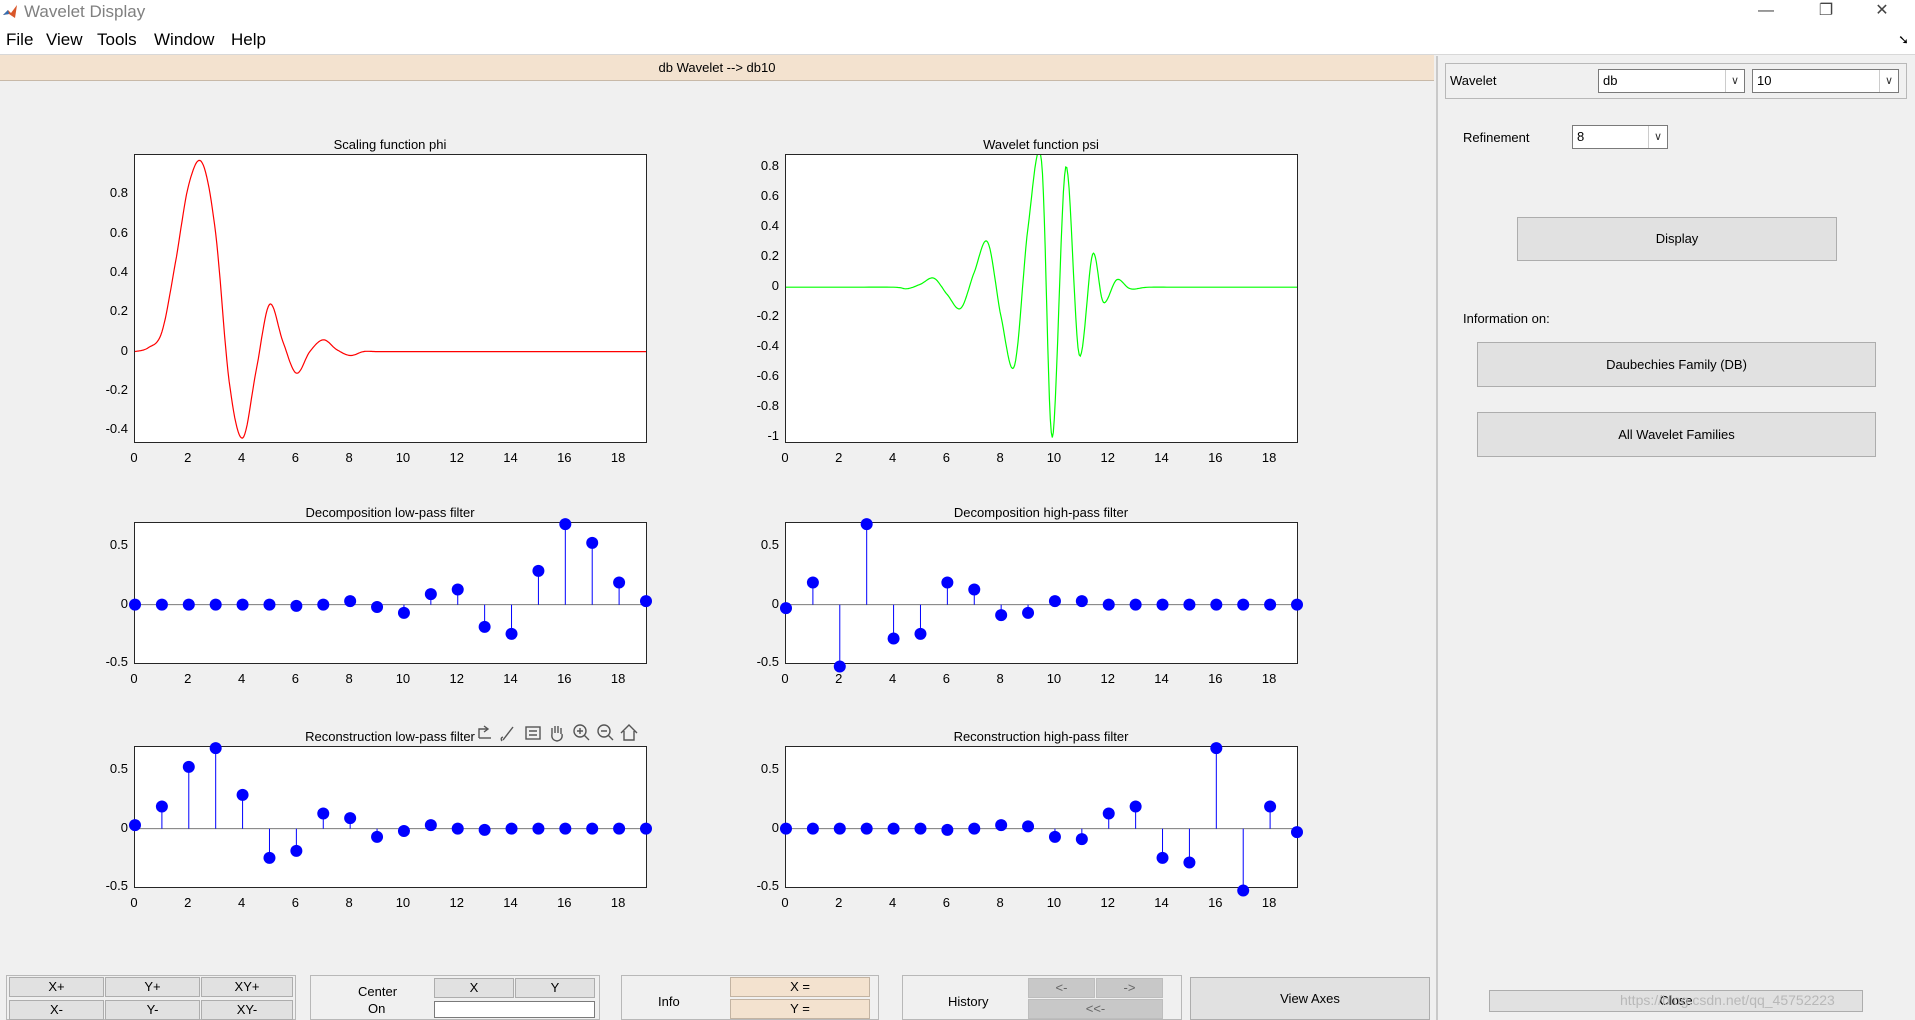 The height and width of the screenshot is (1020, 1915). Describe the element at coordinates (1826, 10) in the screenshot. I see `maximize-button: ❐` at that location.